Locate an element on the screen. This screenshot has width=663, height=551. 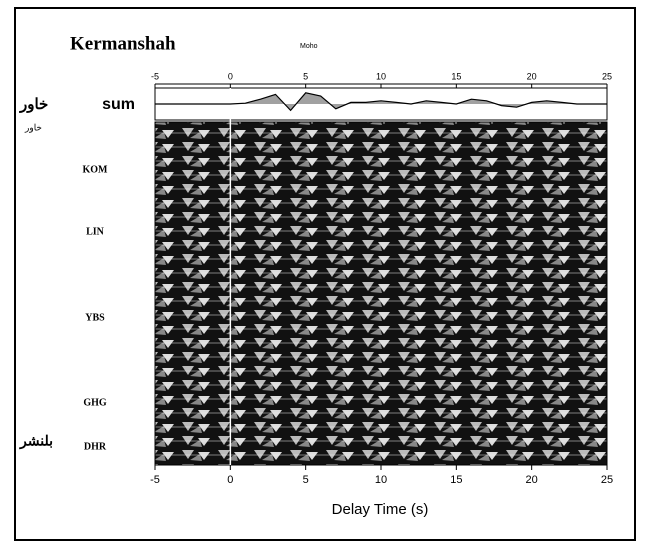
x-tick-label-top: -5 is located at coordinates (155, 76).